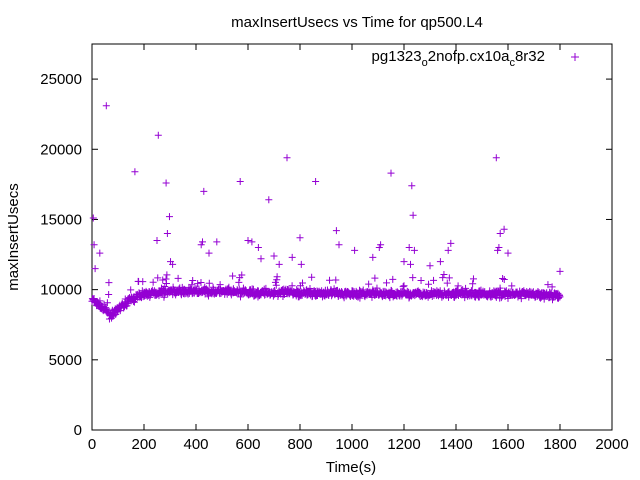  Describe the element at coordinates (195, 444) in the screenshot. I see `x-tick-label: 400` at that location.